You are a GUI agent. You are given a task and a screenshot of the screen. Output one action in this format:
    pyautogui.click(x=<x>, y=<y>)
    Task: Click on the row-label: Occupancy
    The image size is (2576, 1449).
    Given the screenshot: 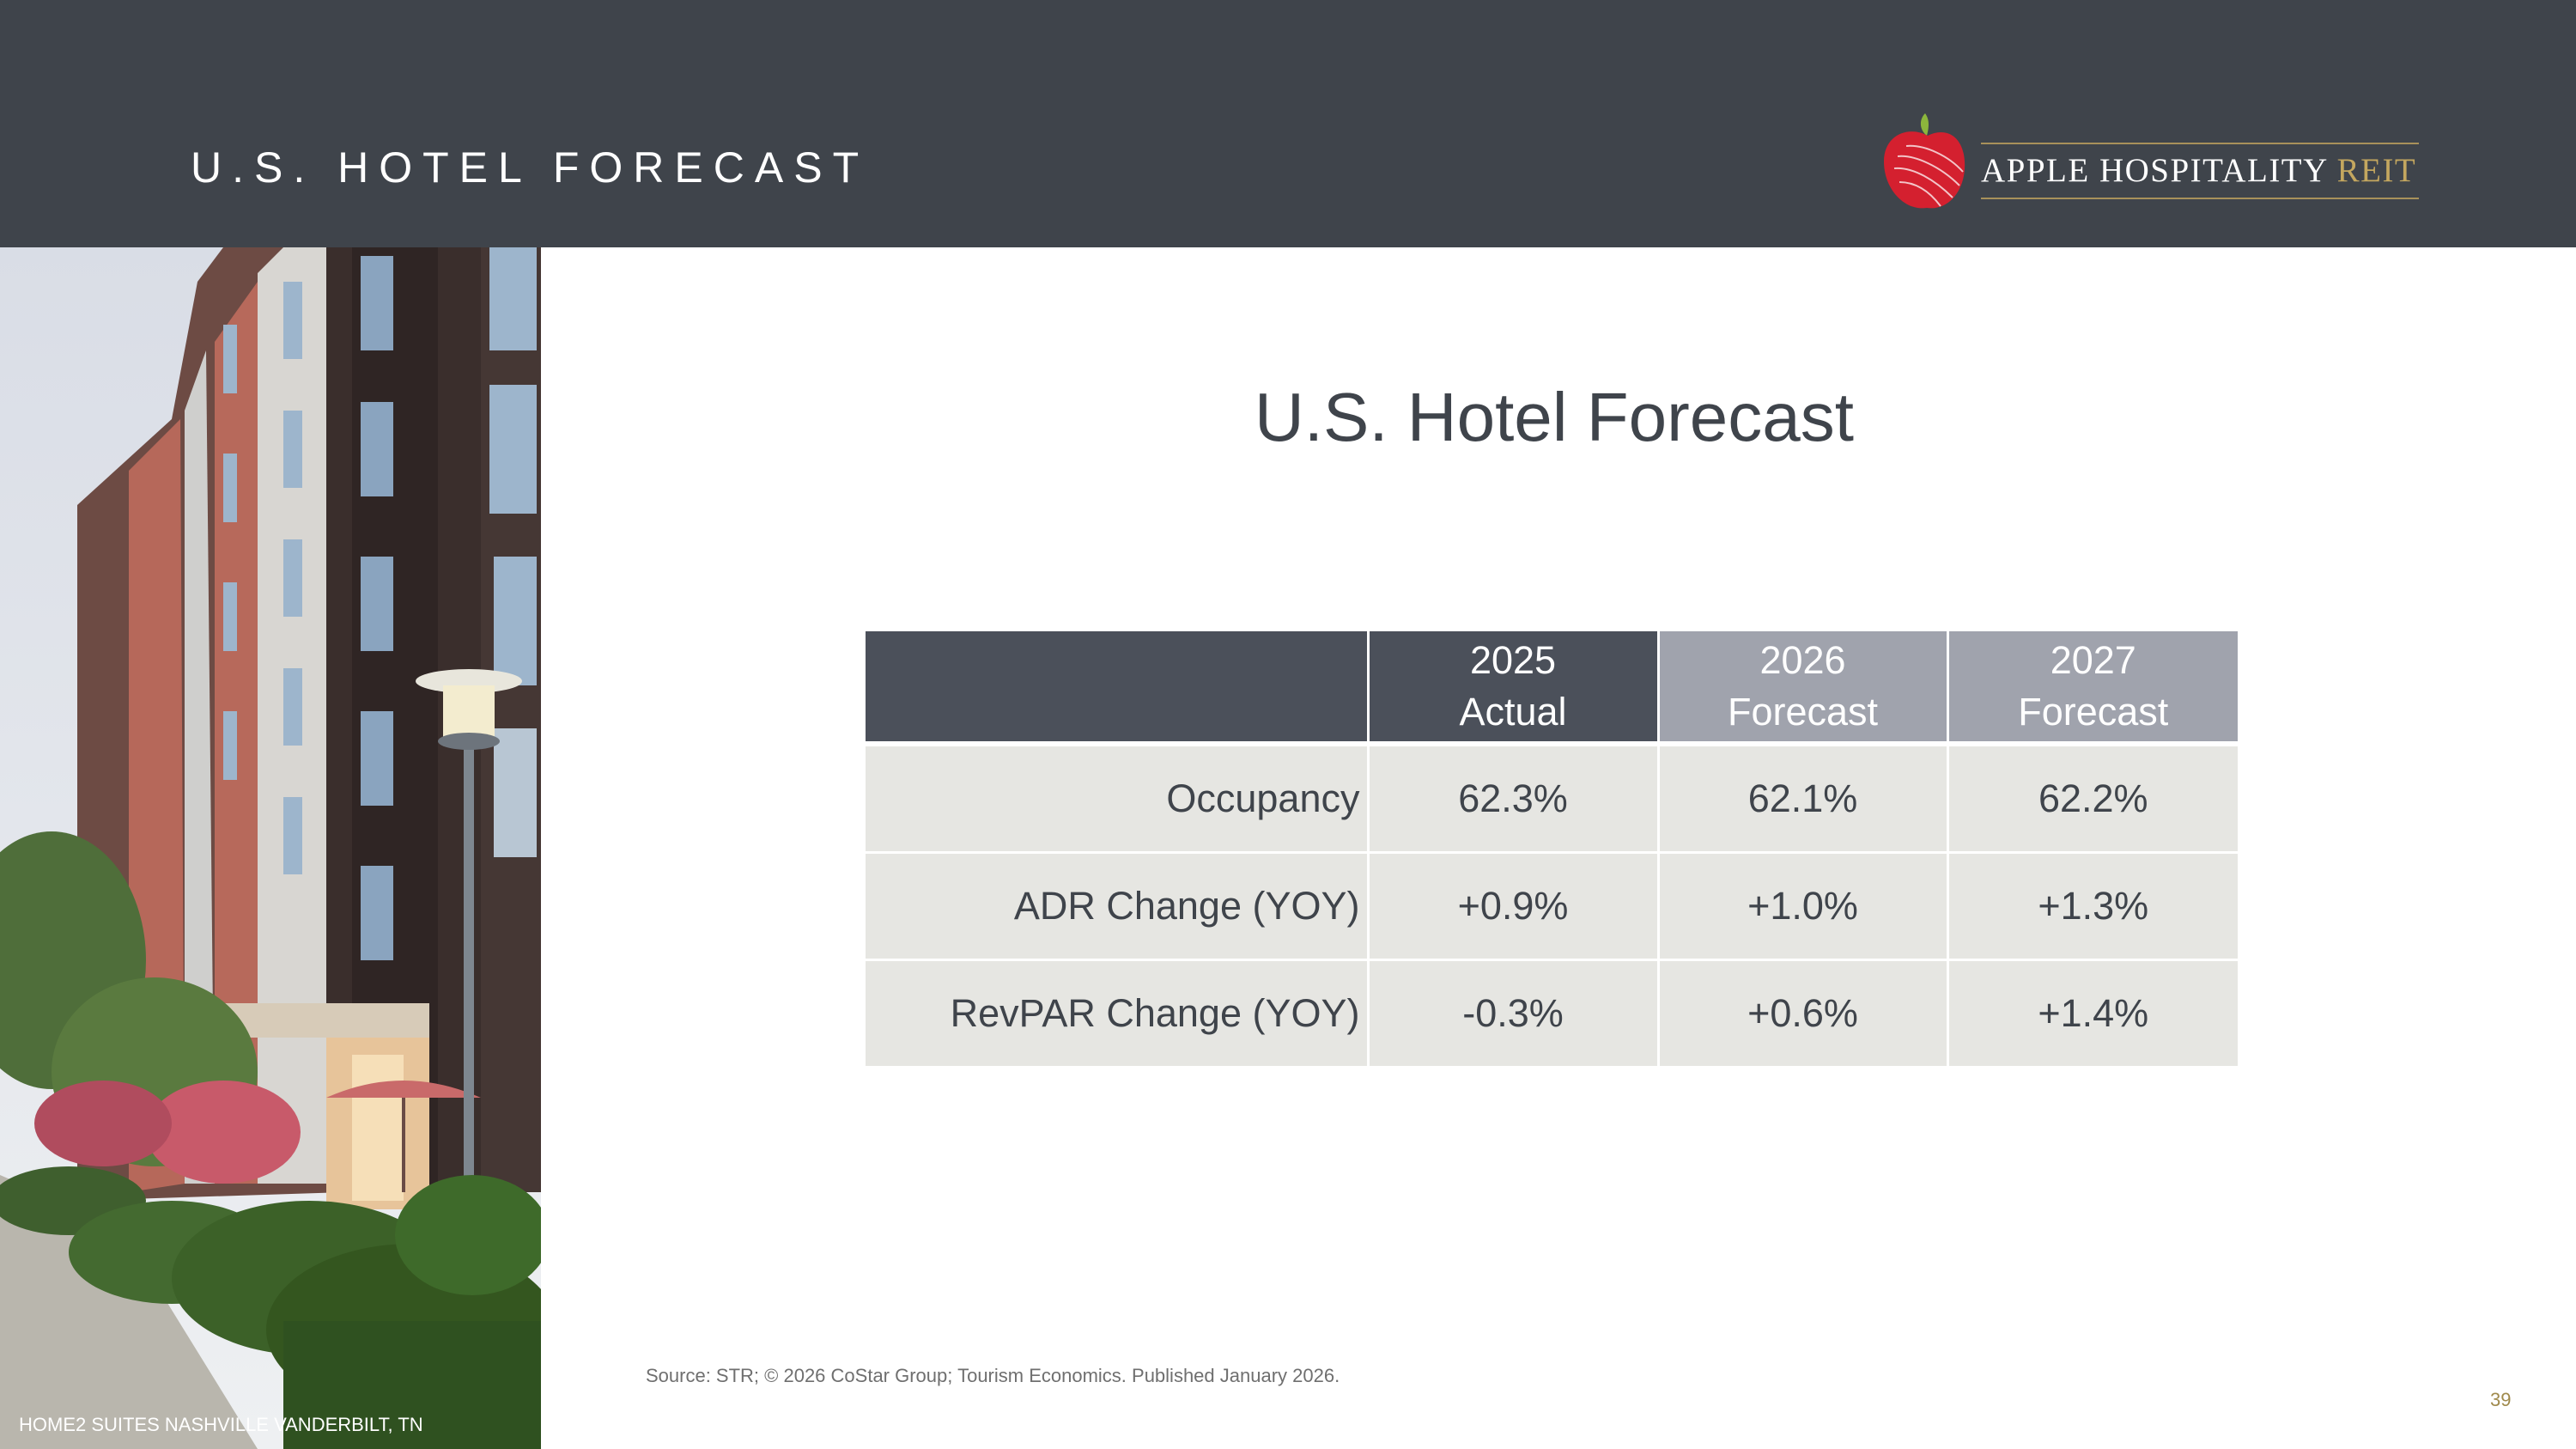 What is the action you would take?
    pyautogui.click(x=1117, y=799)
    